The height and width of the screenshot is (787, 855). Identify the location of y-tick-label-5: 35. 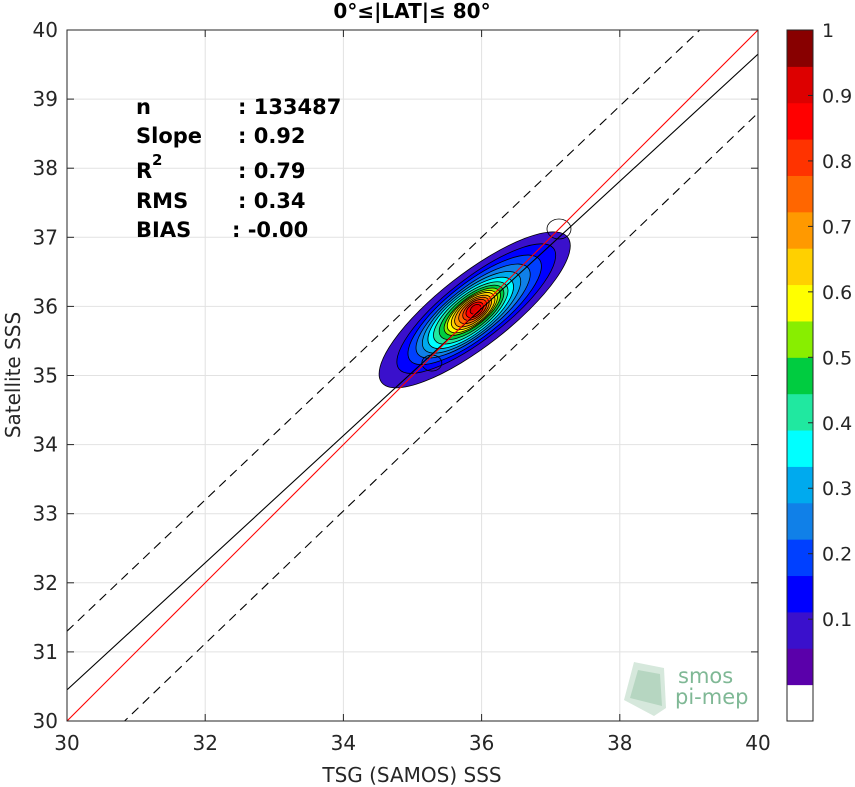
(45, 376).